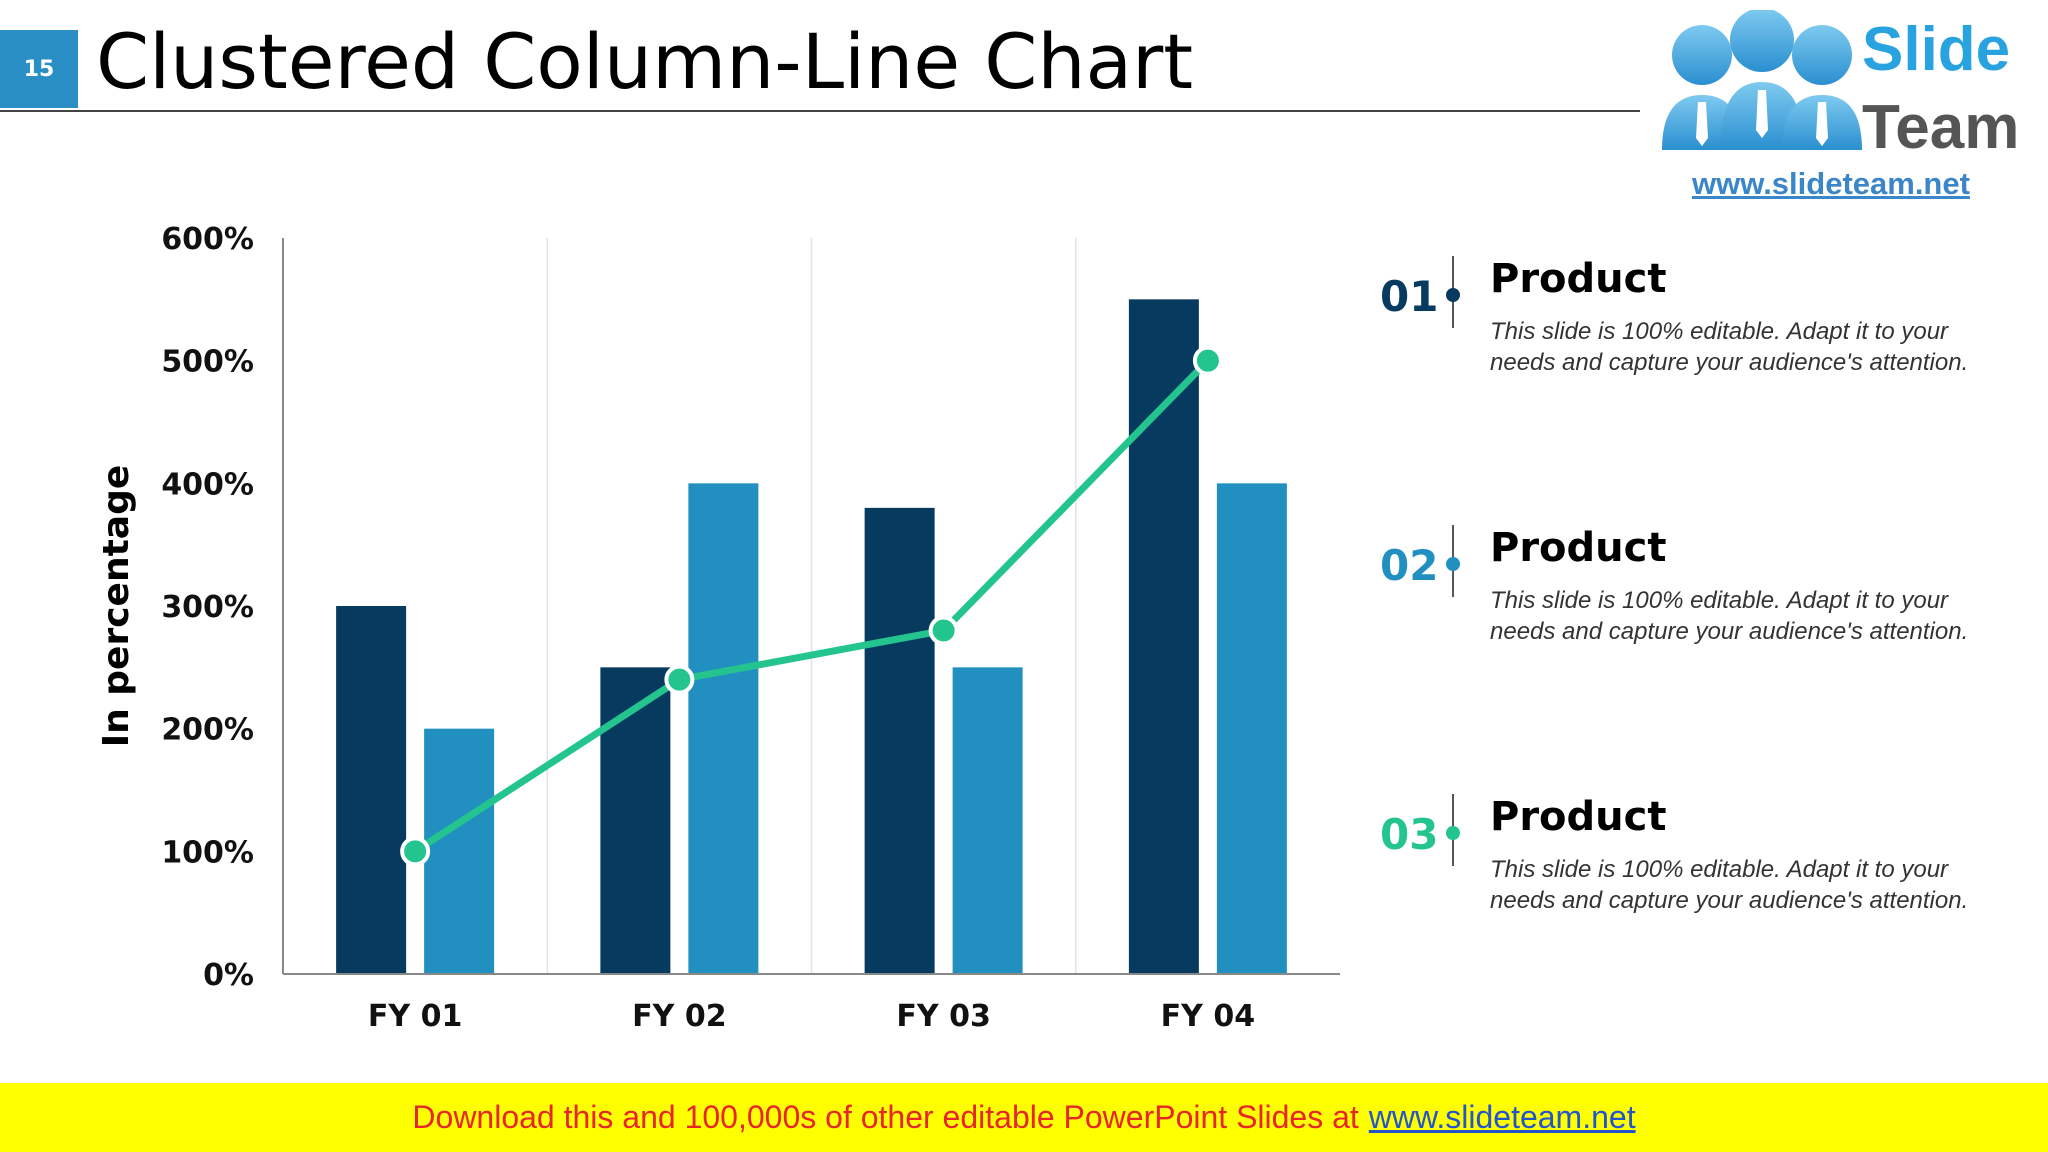 Image resolution: width=2048 pixels, height=1152 pixels. What do you see at coordinates (820, 111) in the screenshot?
I see `title-divider` at bounding box center [820, 111].